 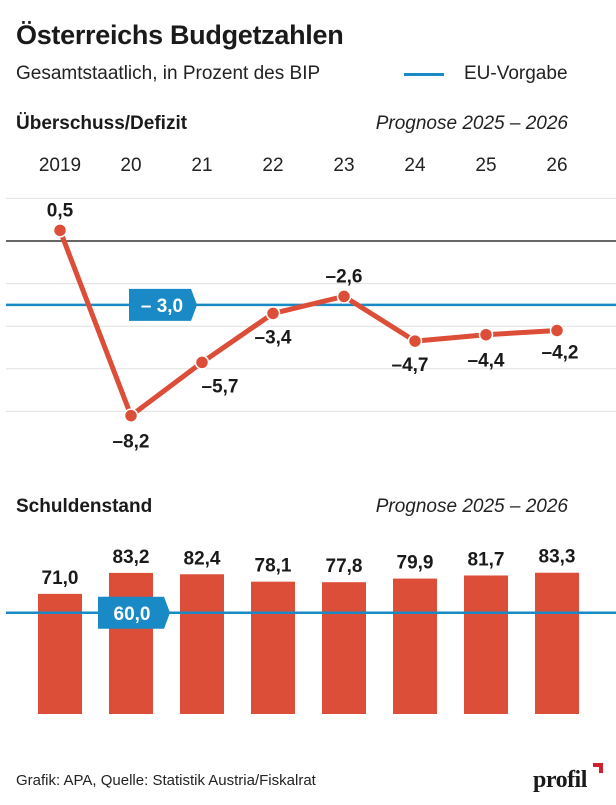 I want to click on bar-value-label: 77,8, so click(x=344, y=566).